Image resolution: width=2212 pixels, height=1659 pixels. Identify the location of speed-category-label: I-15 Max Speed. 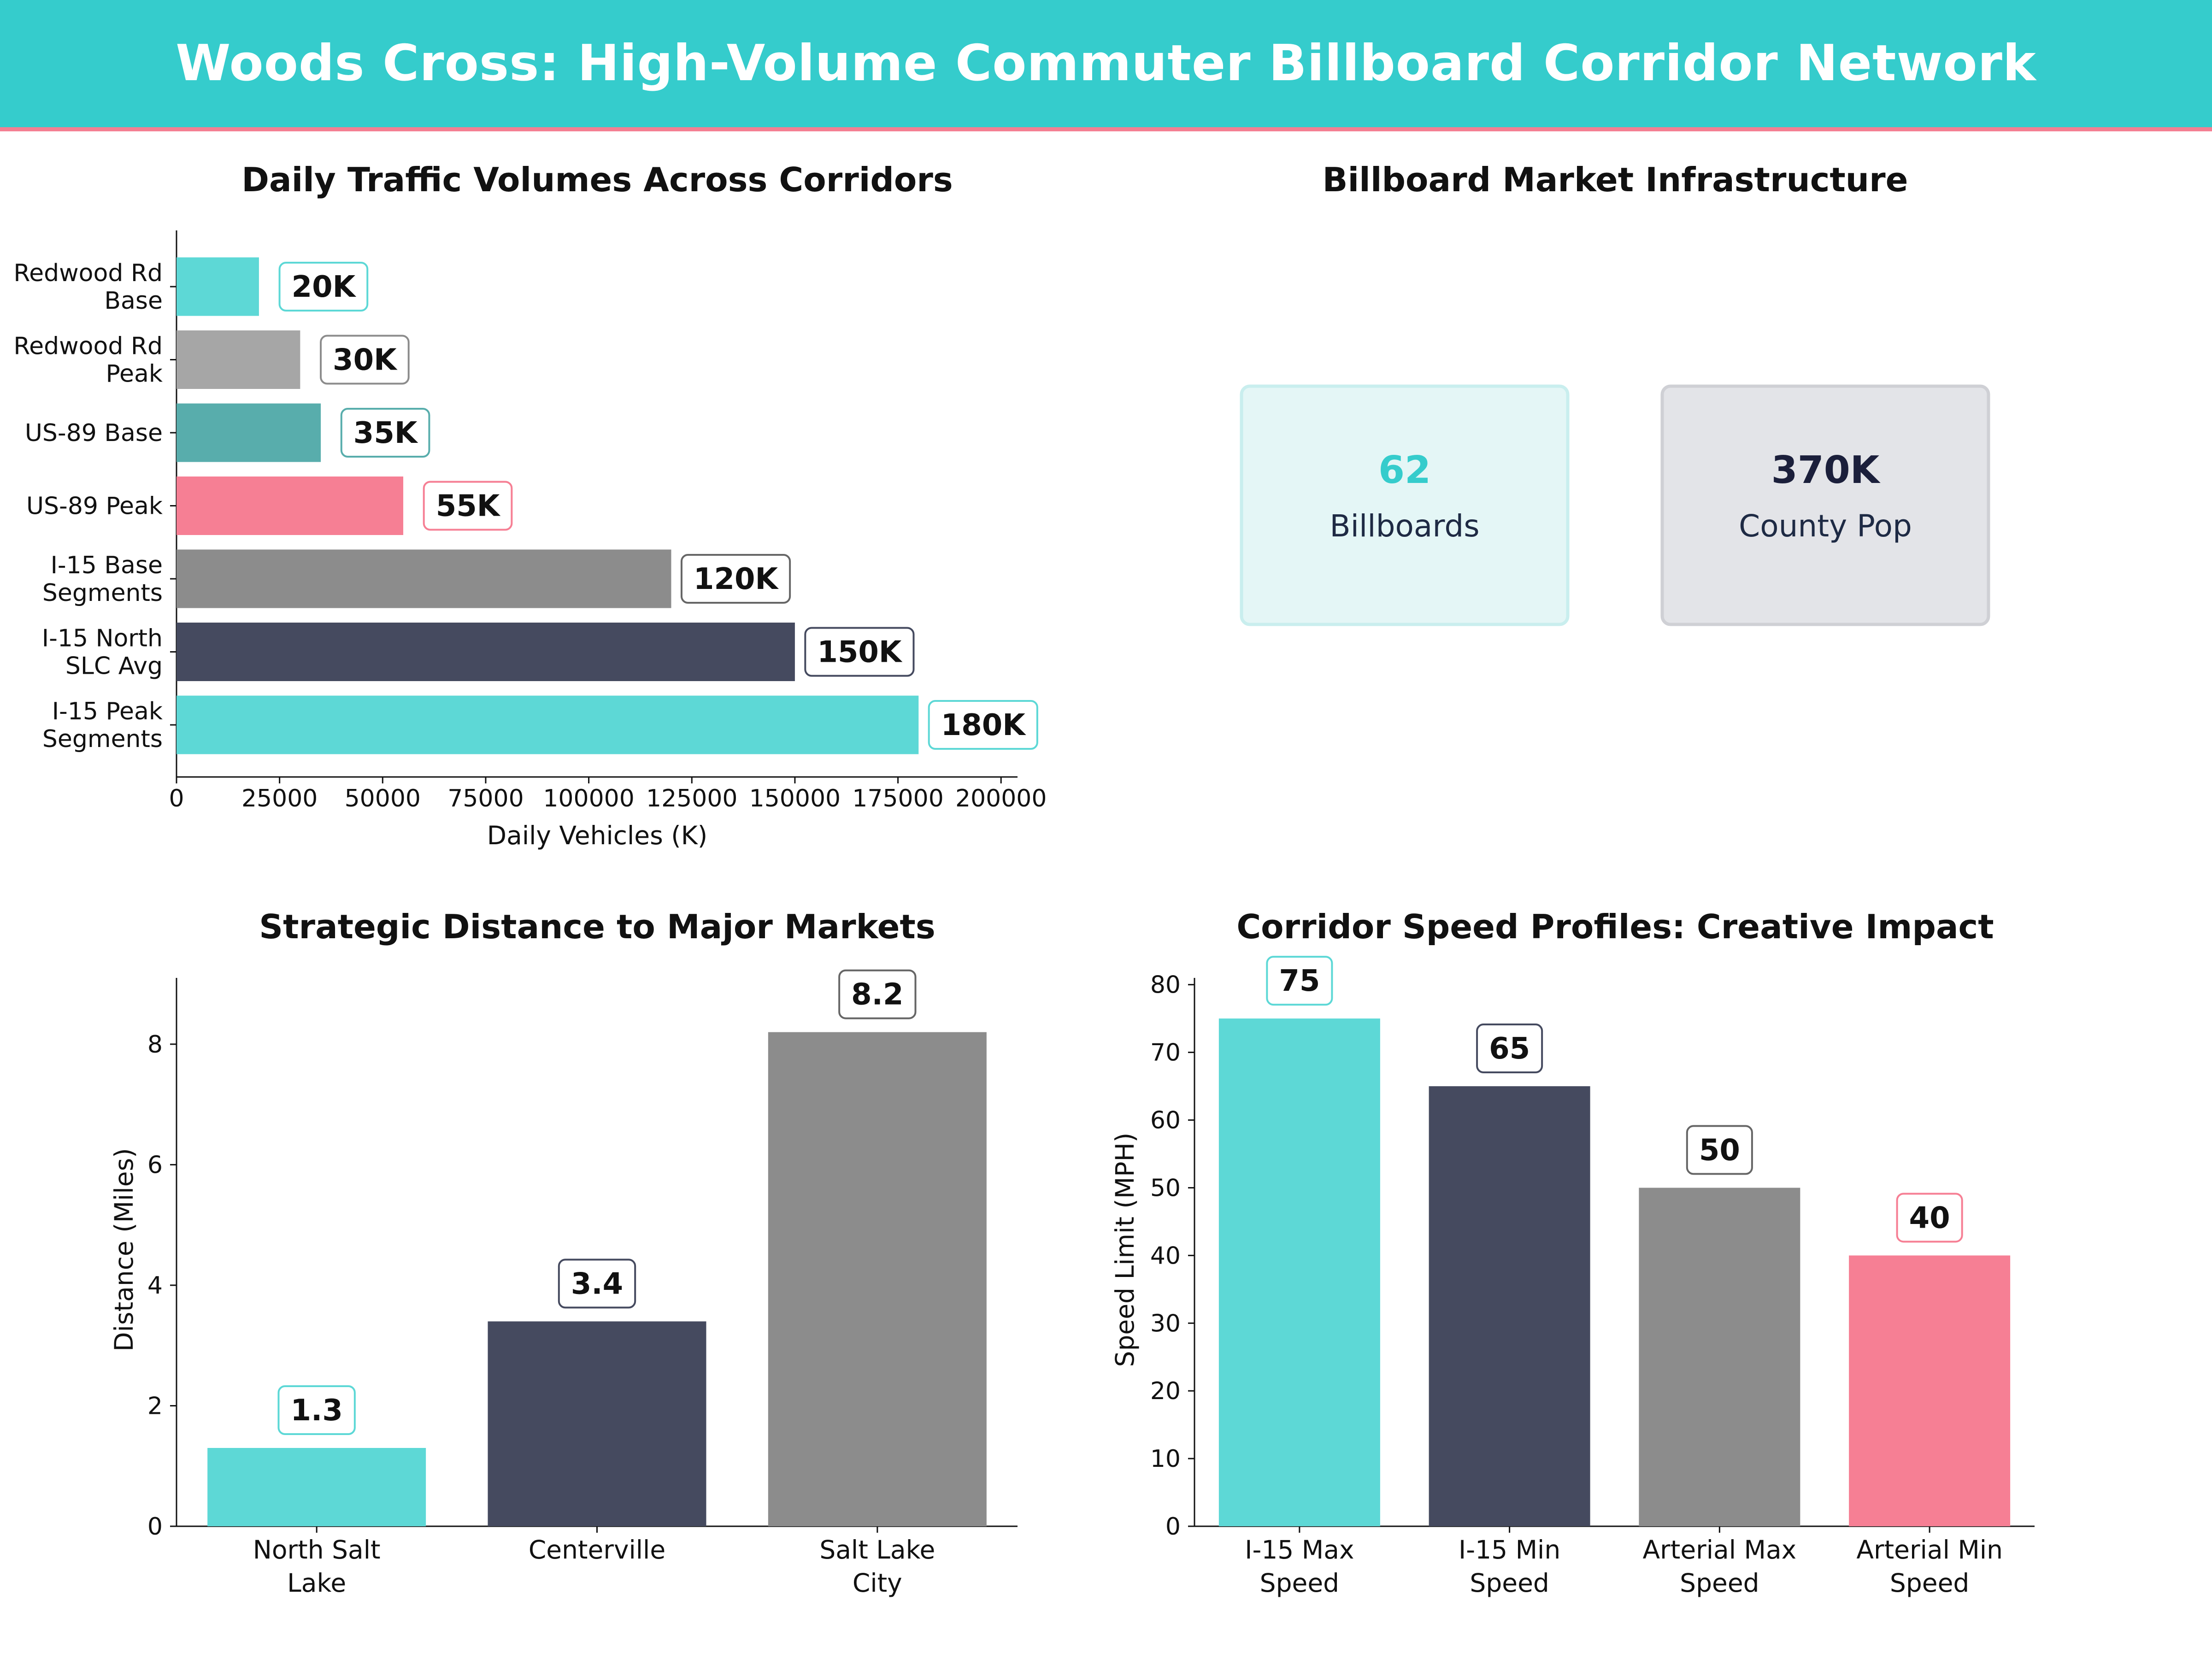
(1299, 1566).